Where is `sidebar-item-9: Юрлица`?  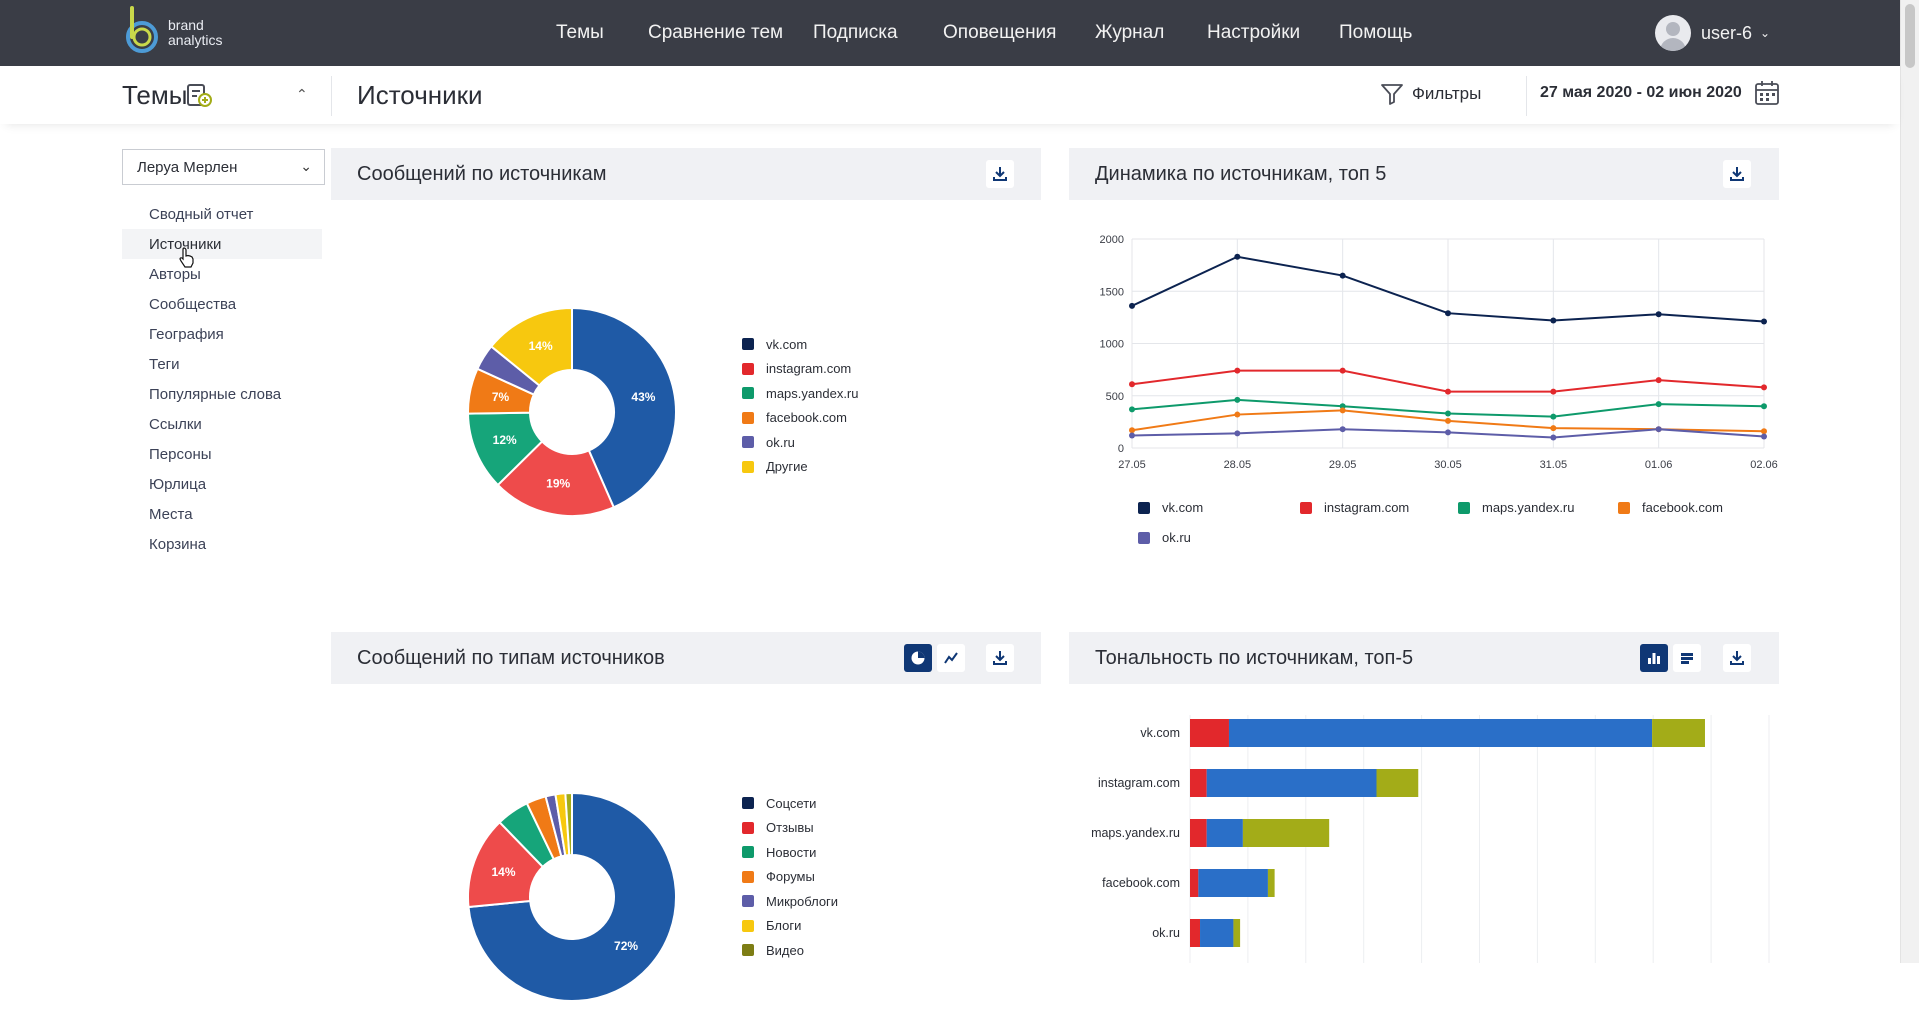 sidebar-item-9: Юрлица is located at coordinates (178, 484).